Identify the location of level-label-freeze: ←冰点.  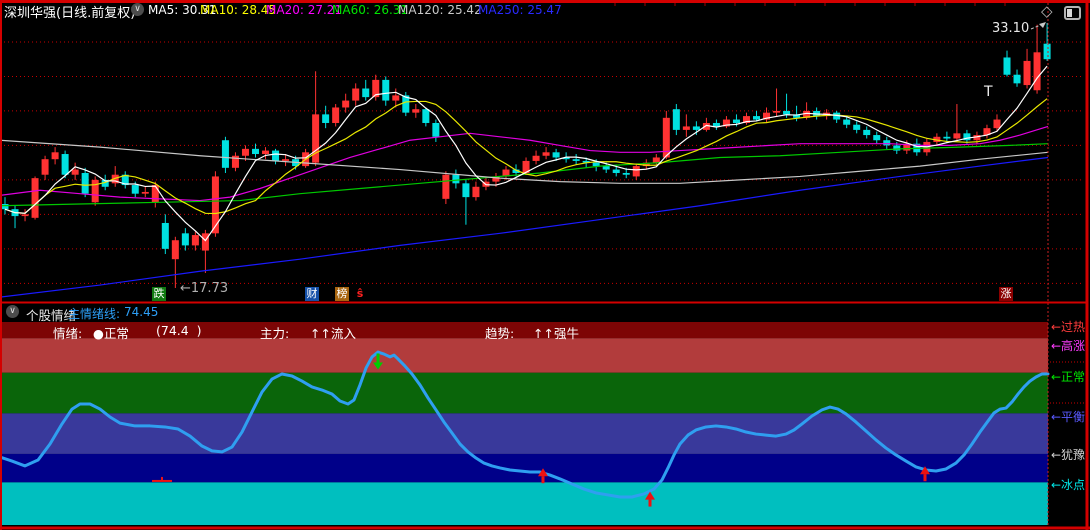
(1068, 485).